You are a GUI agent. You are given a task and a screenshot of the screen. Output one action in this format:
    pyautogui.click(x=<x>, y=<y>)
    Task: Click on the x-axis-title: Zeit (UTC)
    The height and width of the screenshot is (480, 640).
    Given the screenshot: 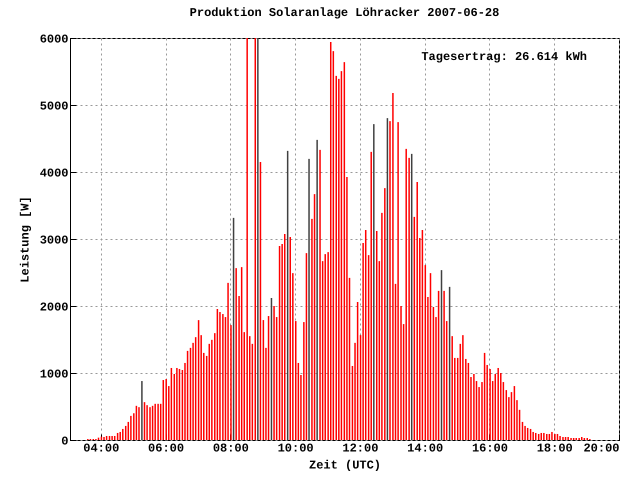 What is the action you would take?
    pyautogui.click(x=345, y=465)
    